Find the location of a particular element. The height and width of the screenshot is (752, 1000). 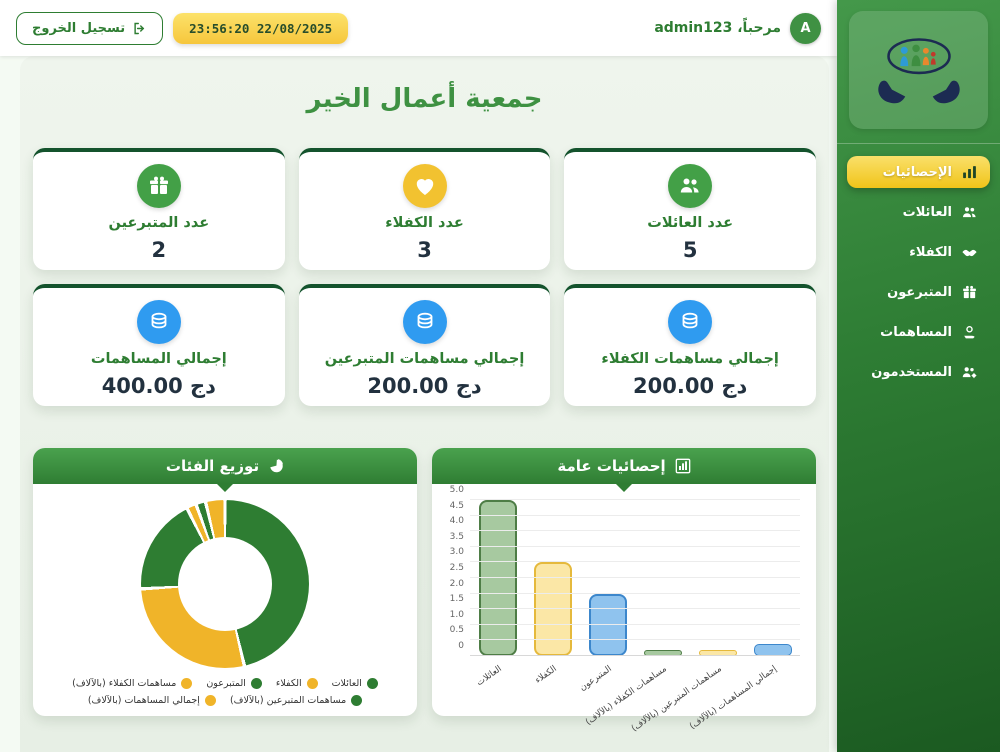

hands-family-logo-icon is located at coordinates (918, 71).